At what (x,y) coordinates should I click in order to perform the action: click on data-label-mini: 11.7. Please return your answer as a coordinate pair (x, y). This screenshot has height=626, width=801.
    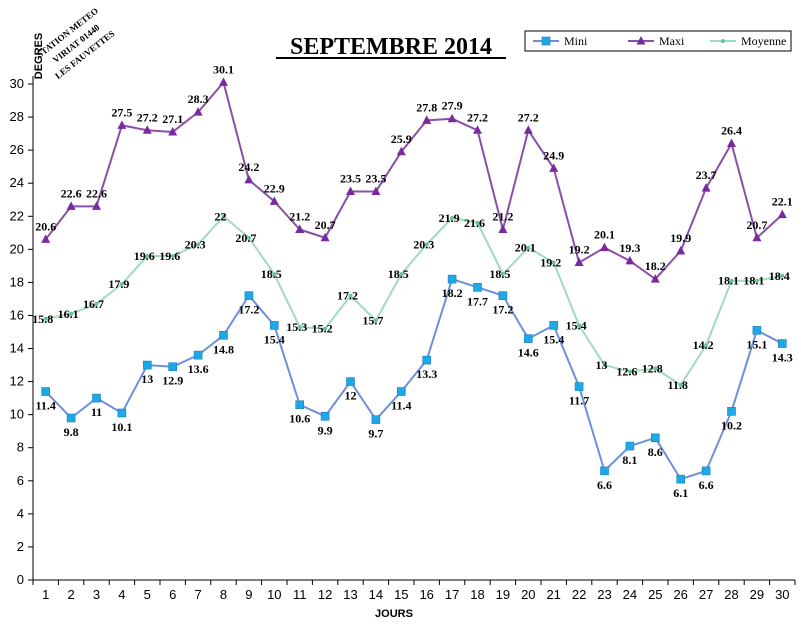
    Looking at the image, I should click on (579, 401).